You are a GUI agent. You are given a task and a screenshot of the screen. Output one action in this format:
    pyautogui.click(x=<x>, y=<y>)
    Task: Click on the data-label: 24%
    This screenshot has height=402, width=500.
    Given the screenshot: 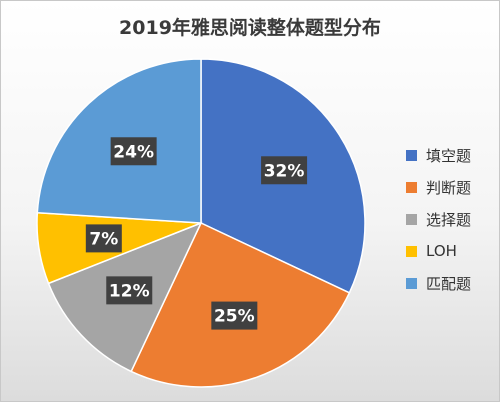 What is the action you would take?
    pyautogui.click(x=133, y=151)
    